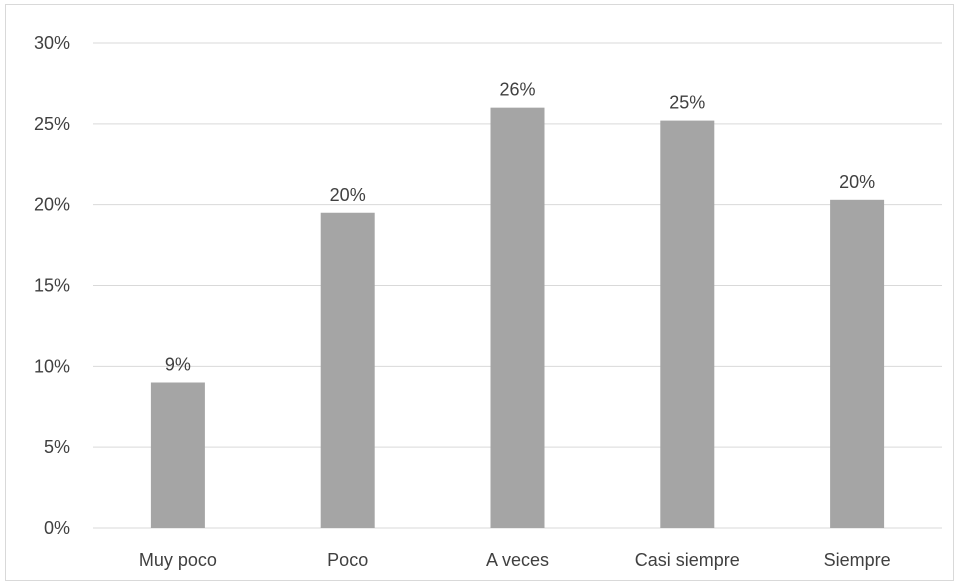 The image size is (959, 582). I want to click on x-tick-label: A veces, so click(517, 560).